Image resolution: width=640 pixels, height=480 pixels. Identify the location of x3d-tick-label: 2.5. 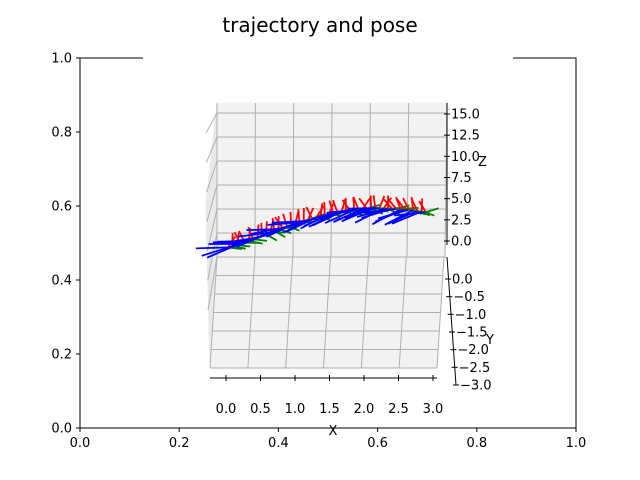
(398, 409).